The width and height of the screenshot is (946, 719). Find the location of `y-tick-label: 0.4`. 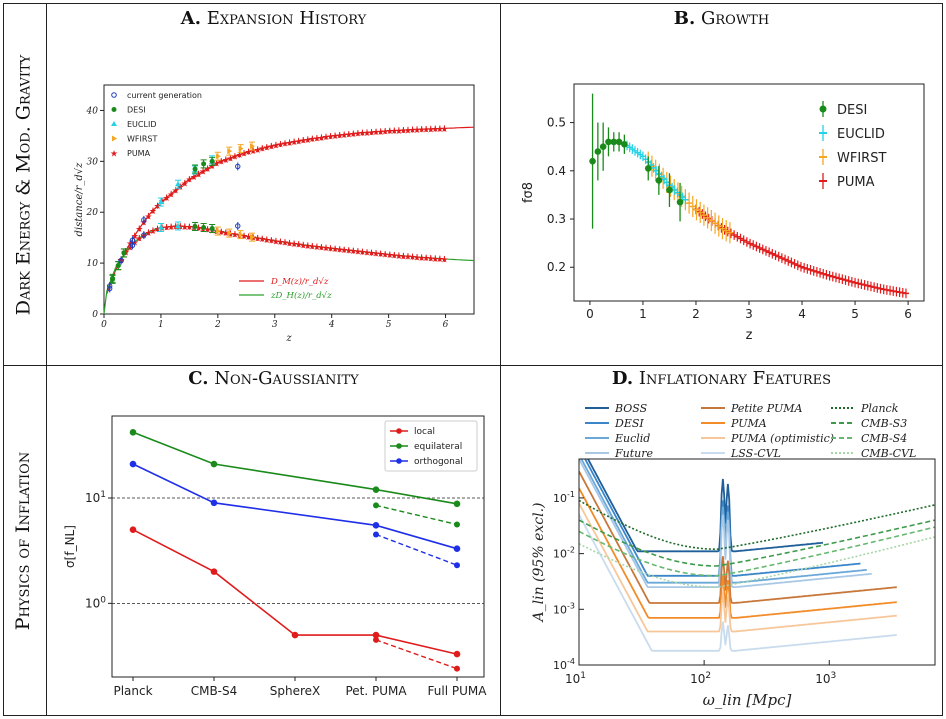

y-tick-label: 0.4 is located at coordinates (556, 171).